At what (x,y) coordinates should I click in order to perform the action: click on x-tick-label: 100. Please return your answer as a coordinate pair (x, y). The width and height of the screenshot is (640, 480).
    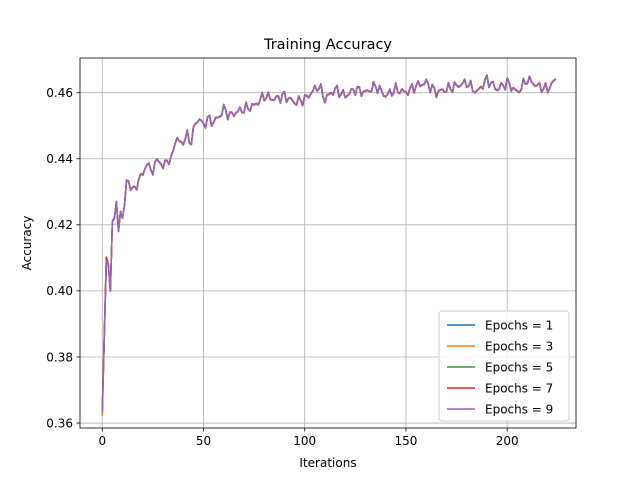
    Looking at the image, I should click on (304, 441).